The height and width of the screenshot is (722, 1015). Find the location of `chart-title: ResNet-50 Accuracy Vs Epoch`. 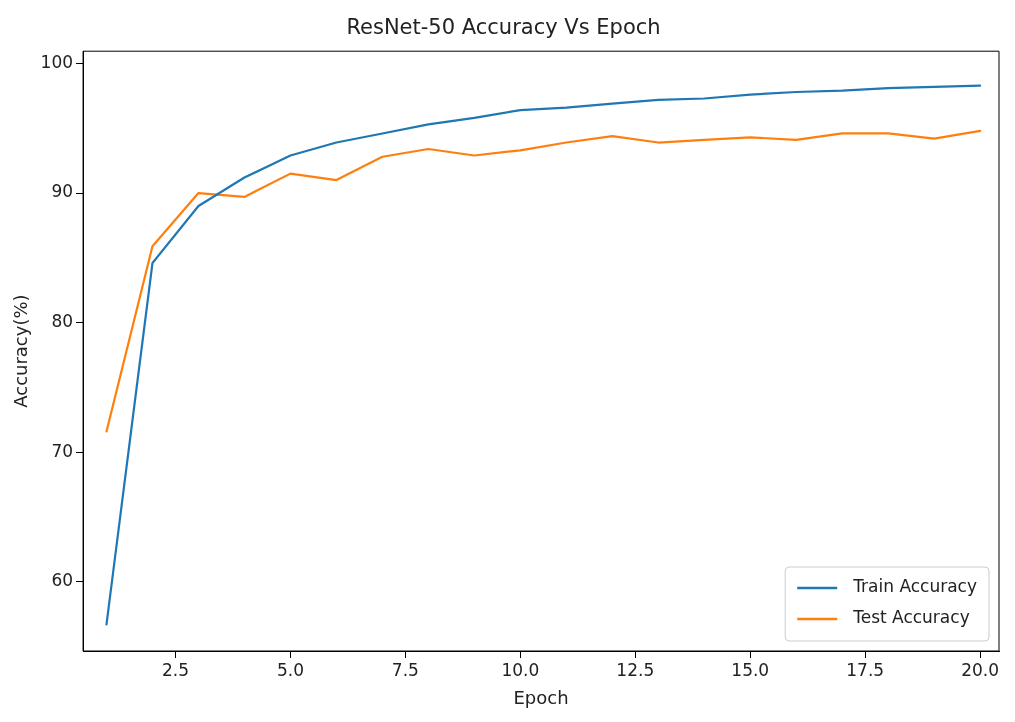

chart-title: ResNet-50 Accuracy Vs Epoch is located at coordinates (503, 27).